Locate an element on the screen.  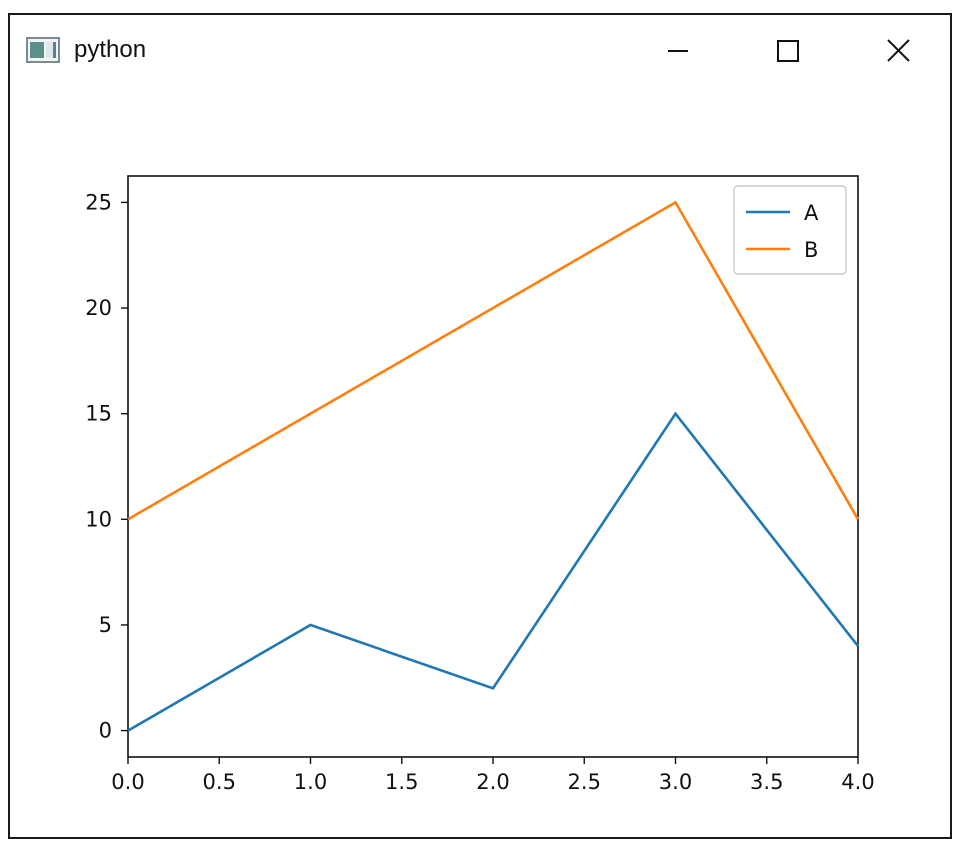
y-tick-label: 0 is located at coordinates (105, 731).